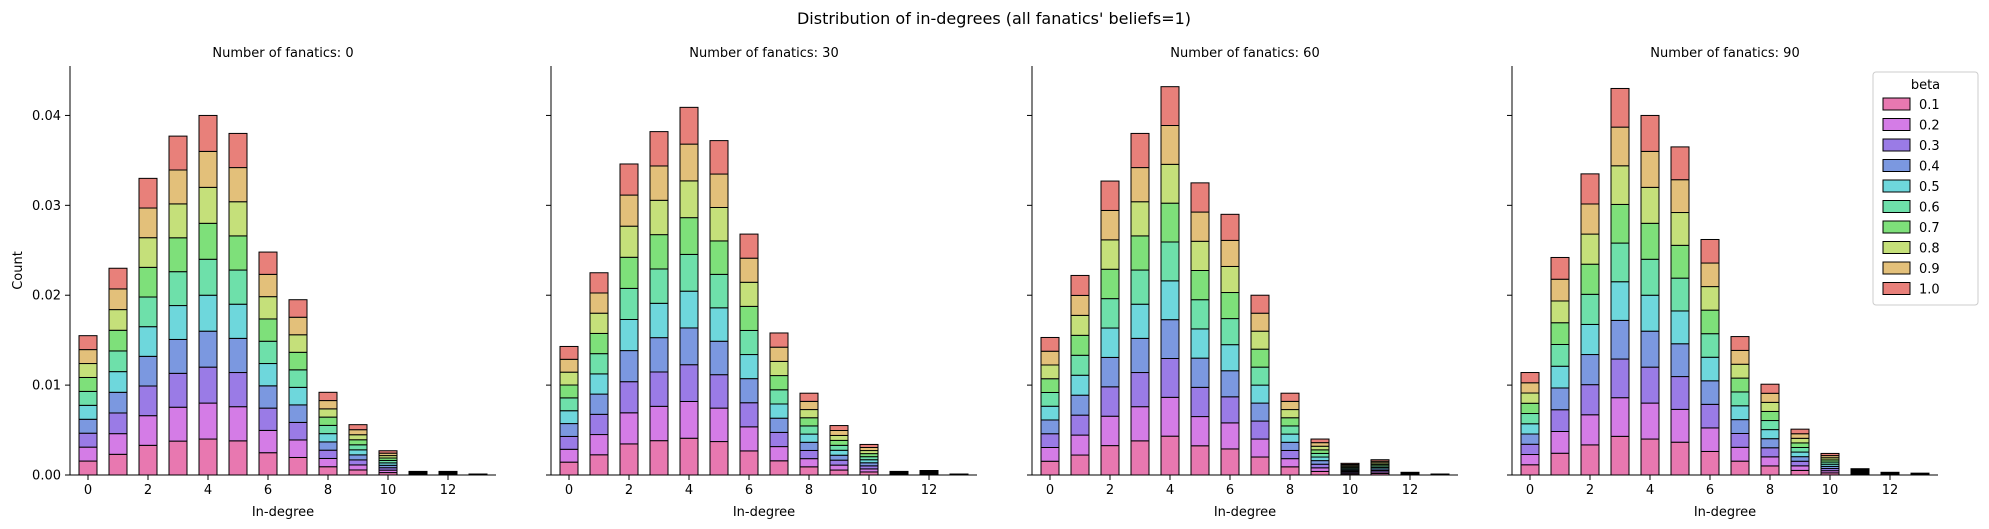 The width and height of the screenshot is (1989, 529). What do you see at coordinates (282, 53) in the screenshot?
I see `panel-title: Number of fanatics: 0` at bounding box center [282, 53].